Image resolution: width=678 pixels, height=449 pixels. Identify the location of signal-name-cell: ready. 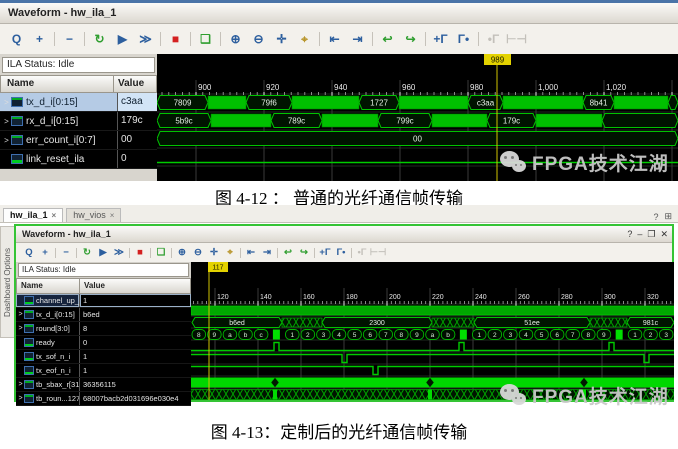
(48, 342).